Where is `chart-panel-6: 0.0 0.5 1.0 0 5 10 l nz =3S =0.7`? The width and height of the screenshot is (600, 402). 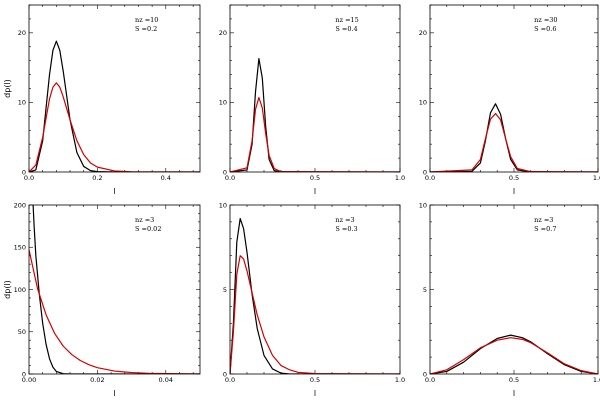
chart-panel-6: 0.0 0.5 1.0 0 5 10 l nz =3S =0.7 is located at coordinates (509, 299).